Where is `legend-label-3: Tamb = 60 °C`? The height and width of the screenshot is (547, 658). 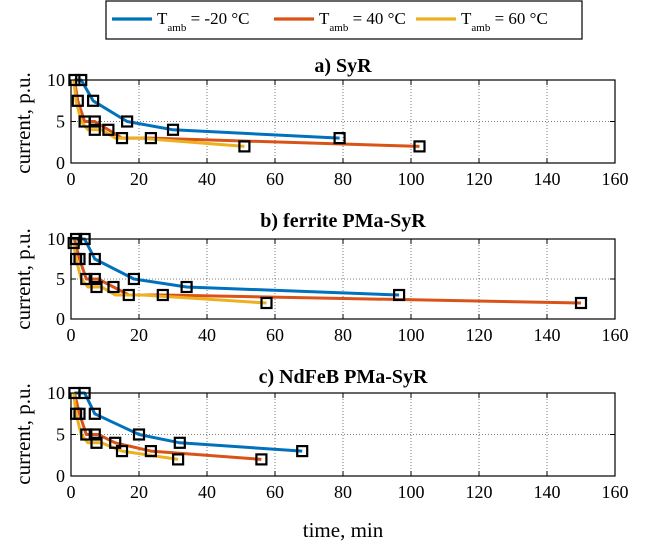 legend-label-3: Tamb = 60 °C is located at coordinates (504, 21).